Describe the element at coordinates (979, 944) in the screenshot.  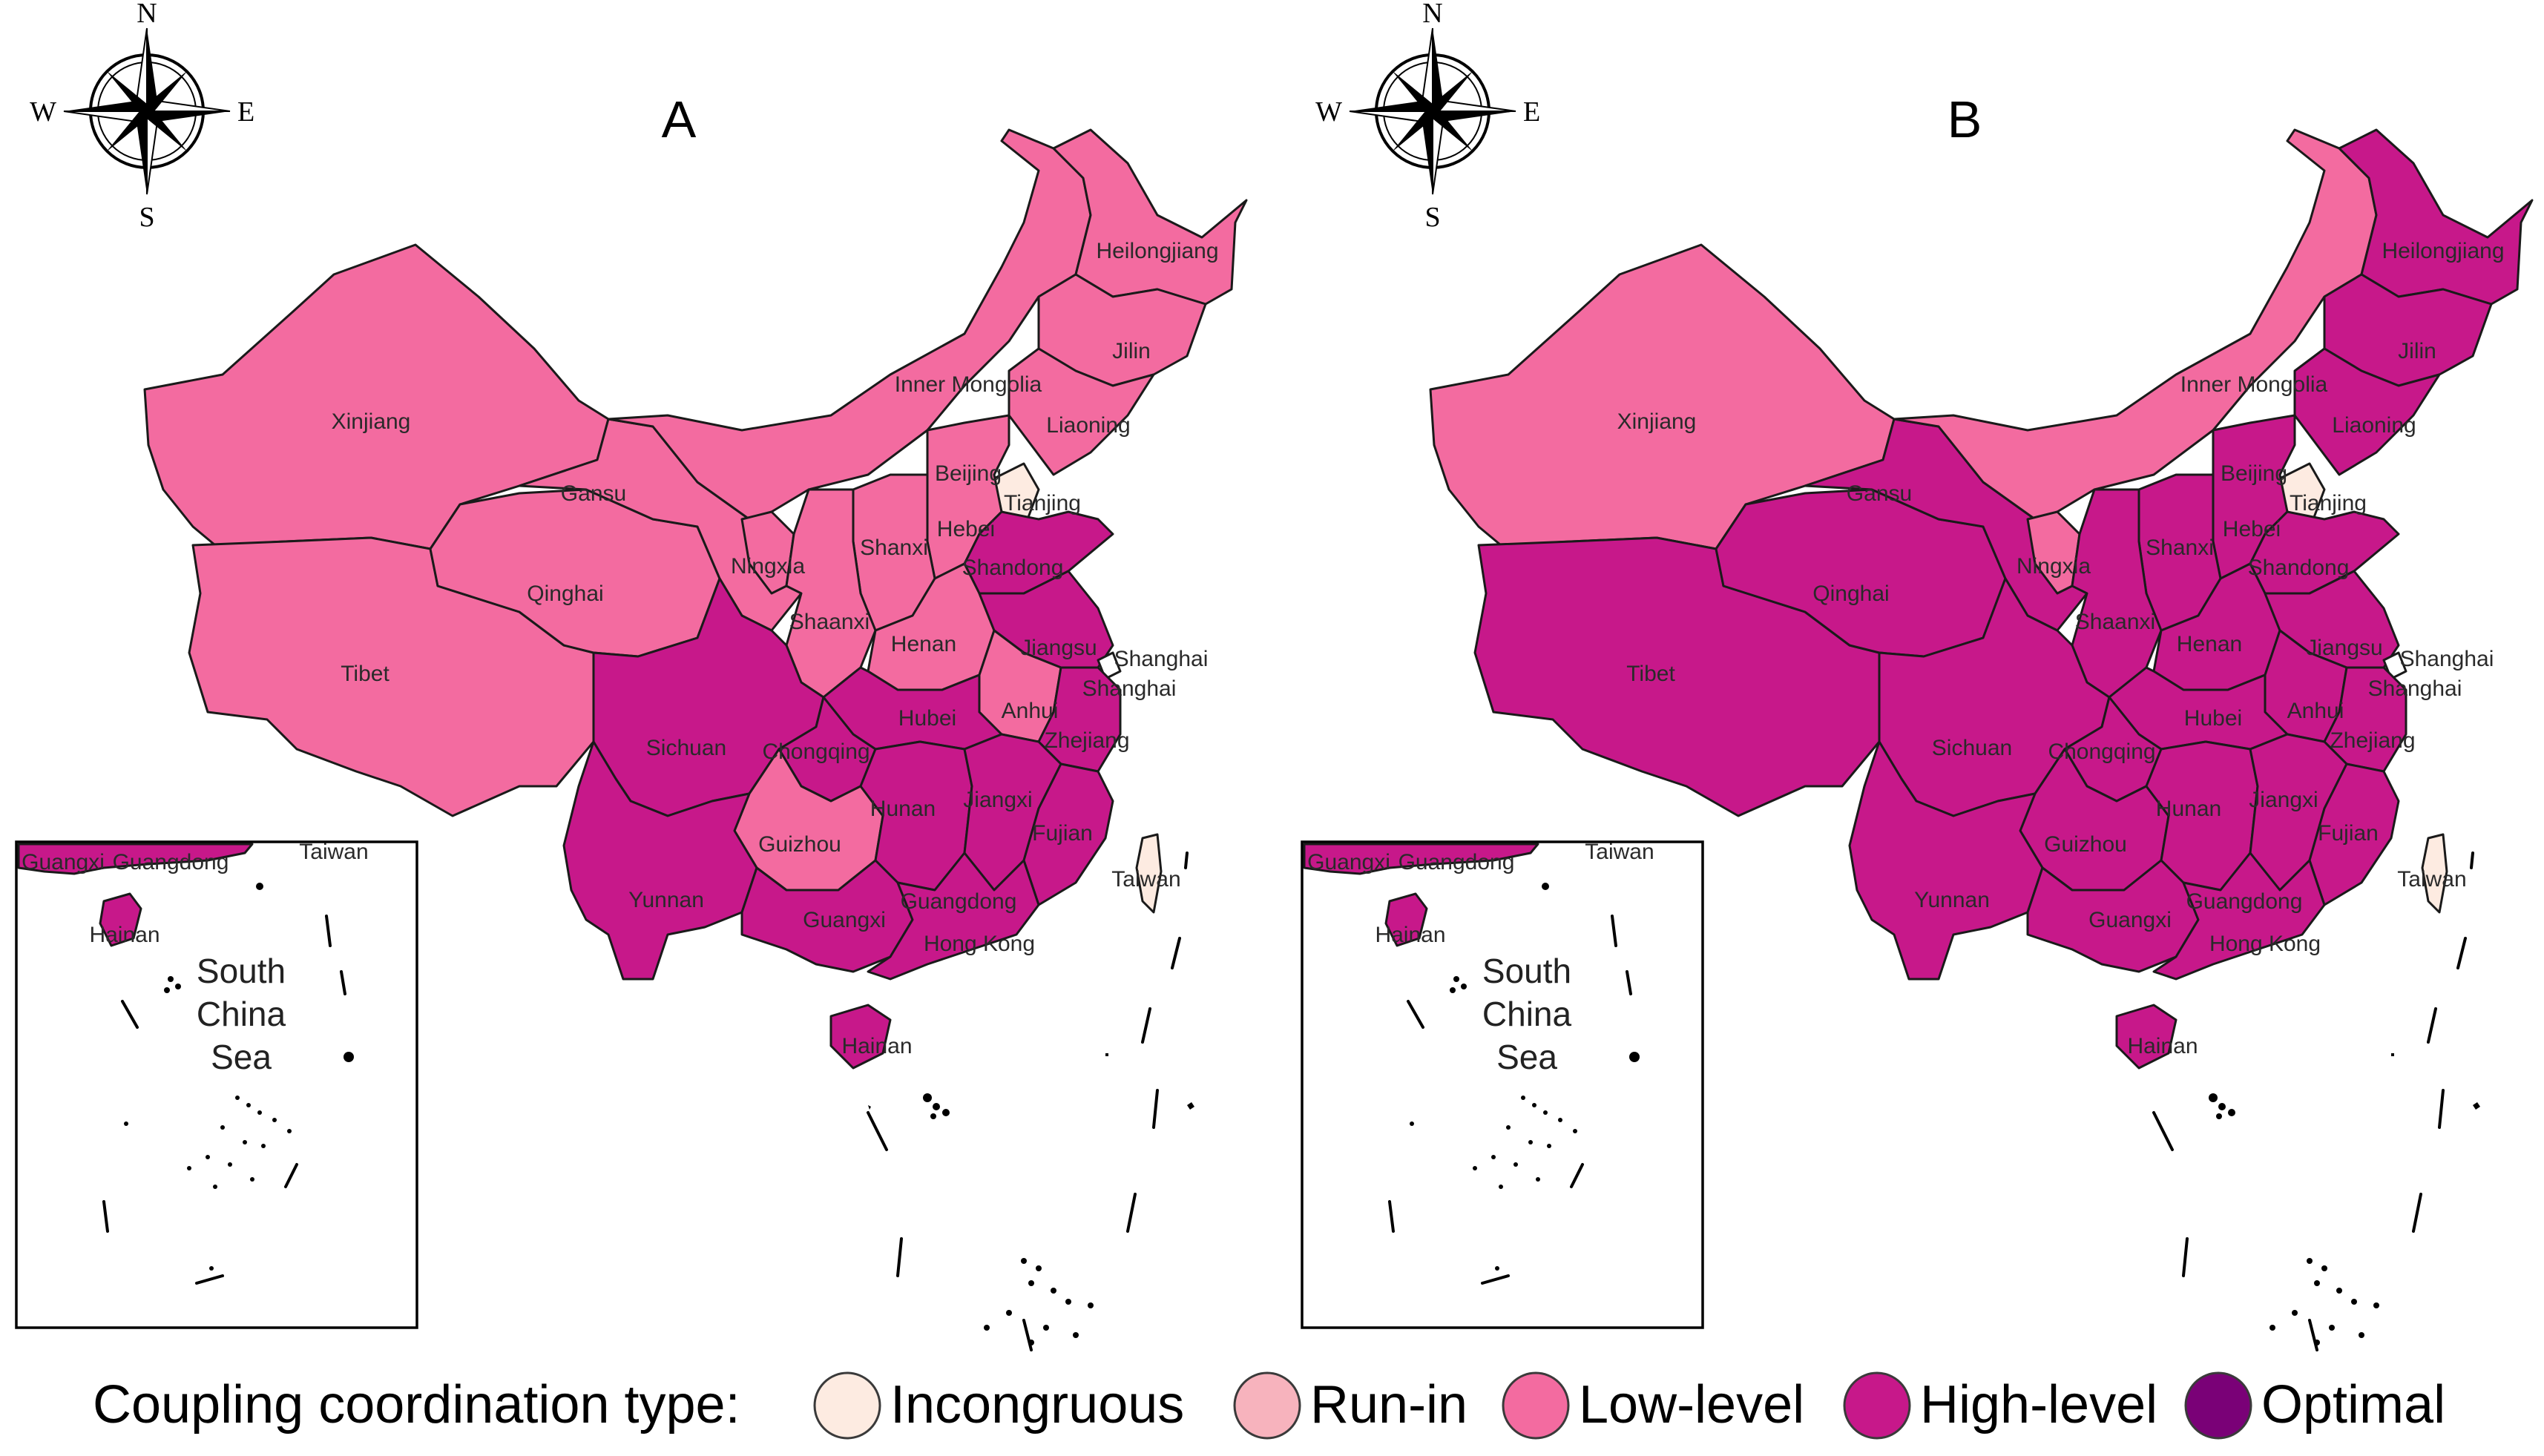
I see `label-hong-kong: Hong Kong` at that location.